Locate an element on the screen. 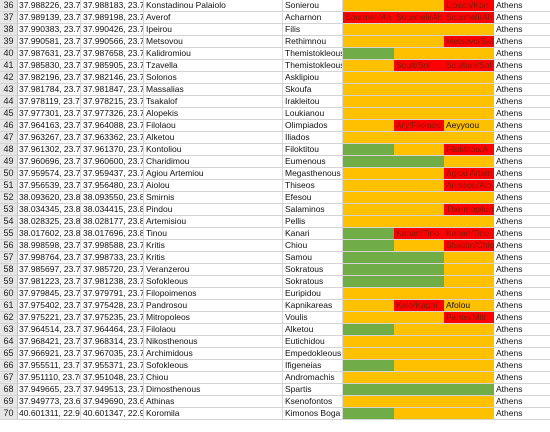 Image resolution: width=550 pixels, height=432 pixels. street-cell: Filolaou is located at coordinates (213, 329).